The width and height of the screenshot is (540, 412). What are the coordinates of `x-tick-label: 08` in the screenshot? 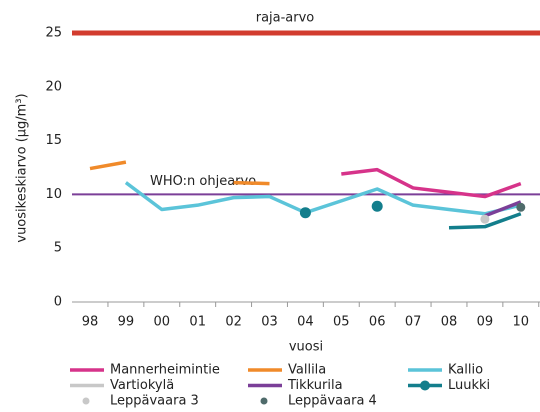 It's located at (449, 322).